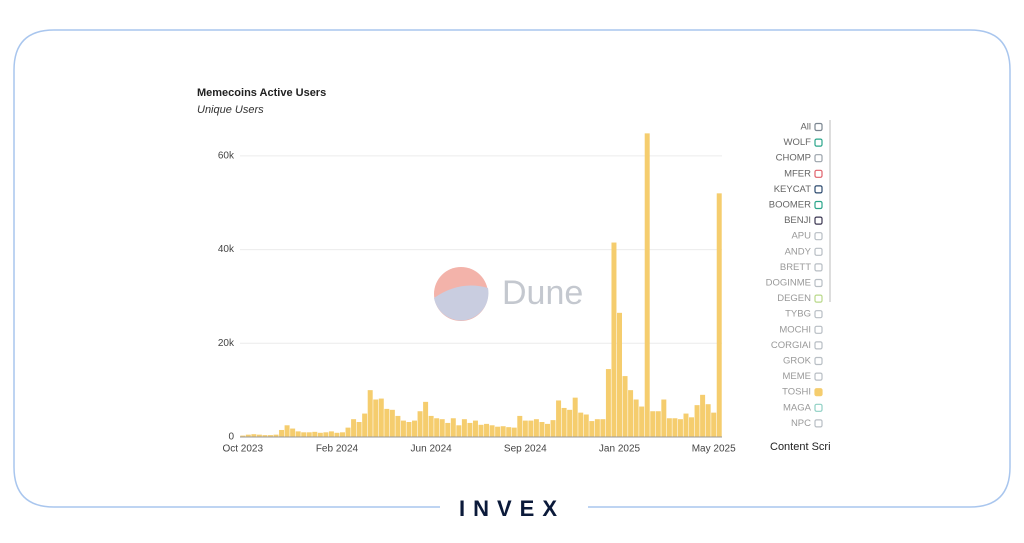 The width and height of the screenshot is (1024, 543). What do you see at coordinates (714, 449) in the screenshot?
I see `x-tick-label: May 2025` at bounding box center [714, 449].